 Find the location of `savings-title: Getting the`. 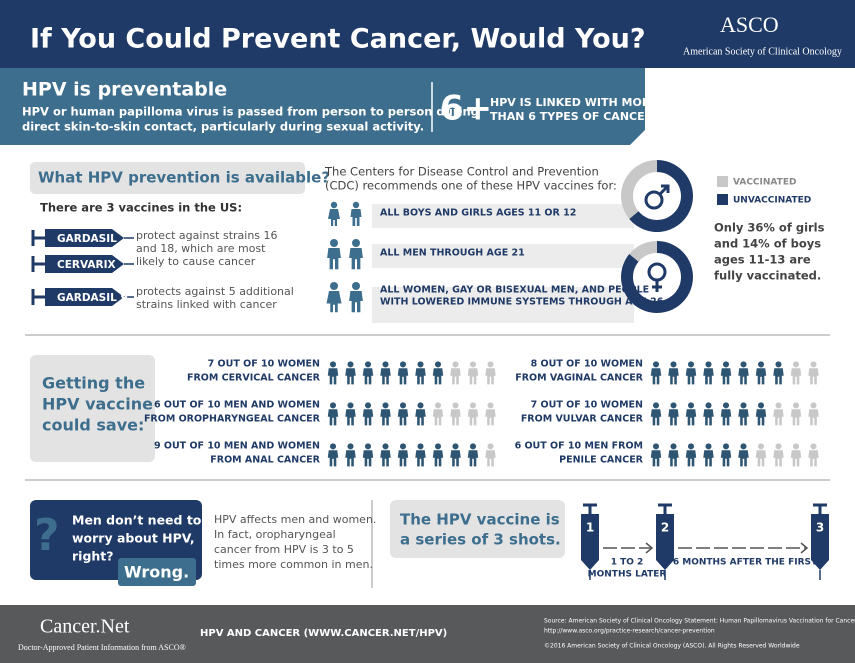

savings-title: Getting the is located at coordinates (93, 383).